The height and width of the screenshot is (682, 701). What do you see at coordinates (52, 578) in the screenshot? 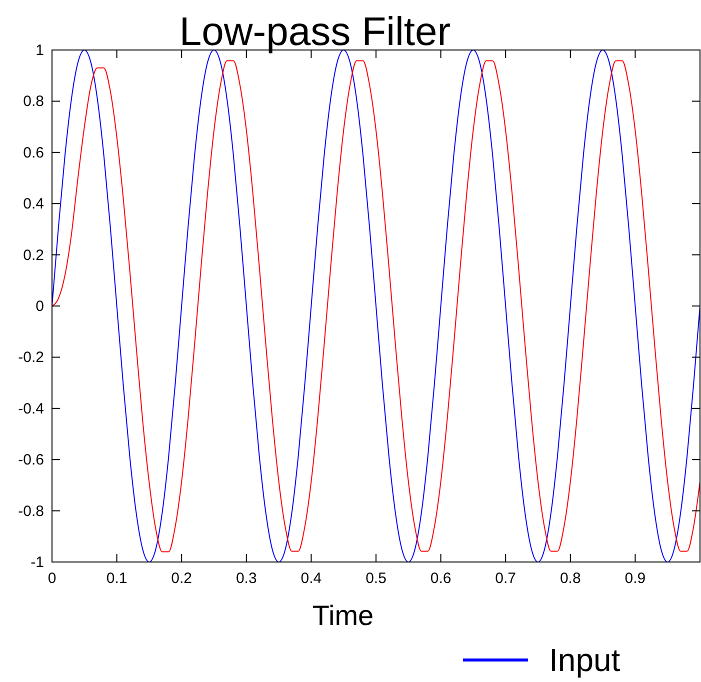
I see `x-tick-label: 0` at bounding box center [52, 578].